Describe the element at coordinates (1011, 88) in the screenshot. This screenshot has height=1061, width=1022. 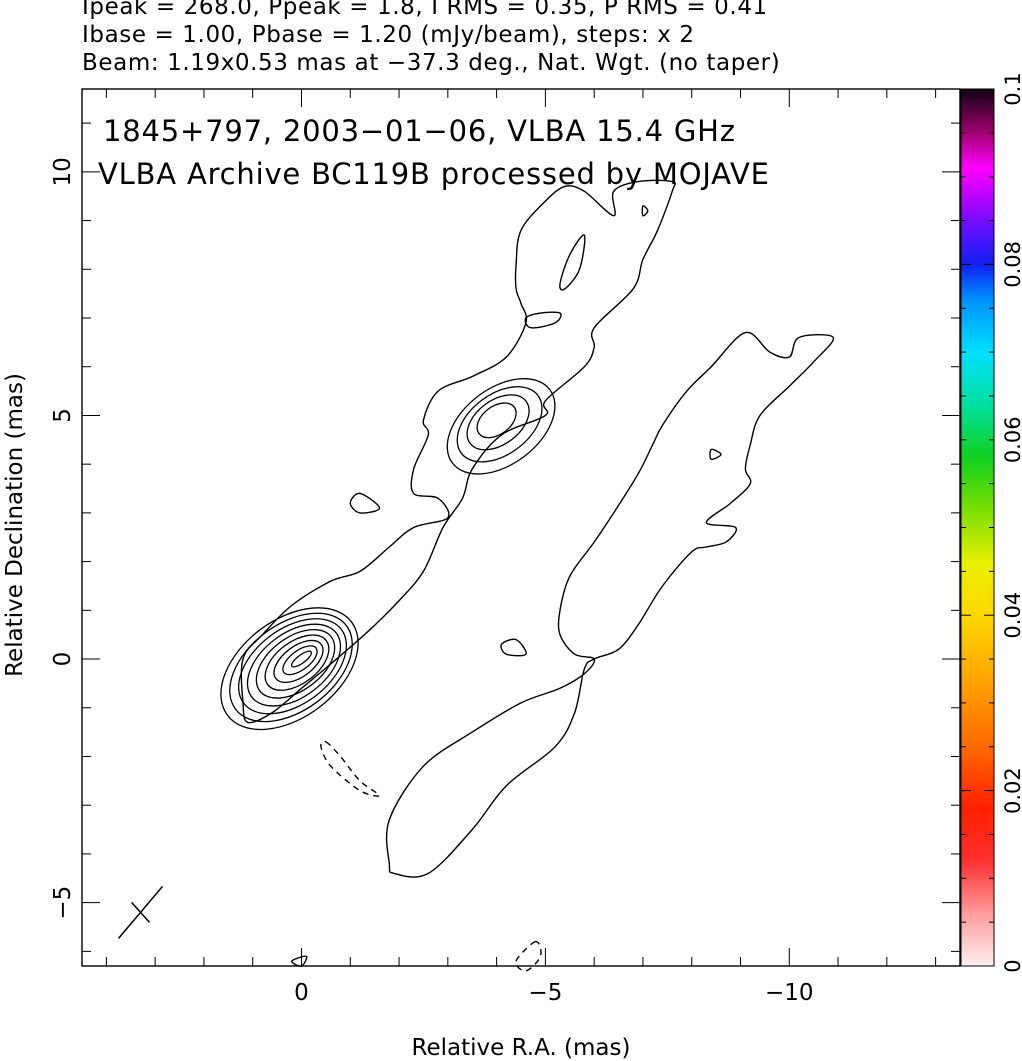
I see `colorbar-tick-label: 0.1` at that location.